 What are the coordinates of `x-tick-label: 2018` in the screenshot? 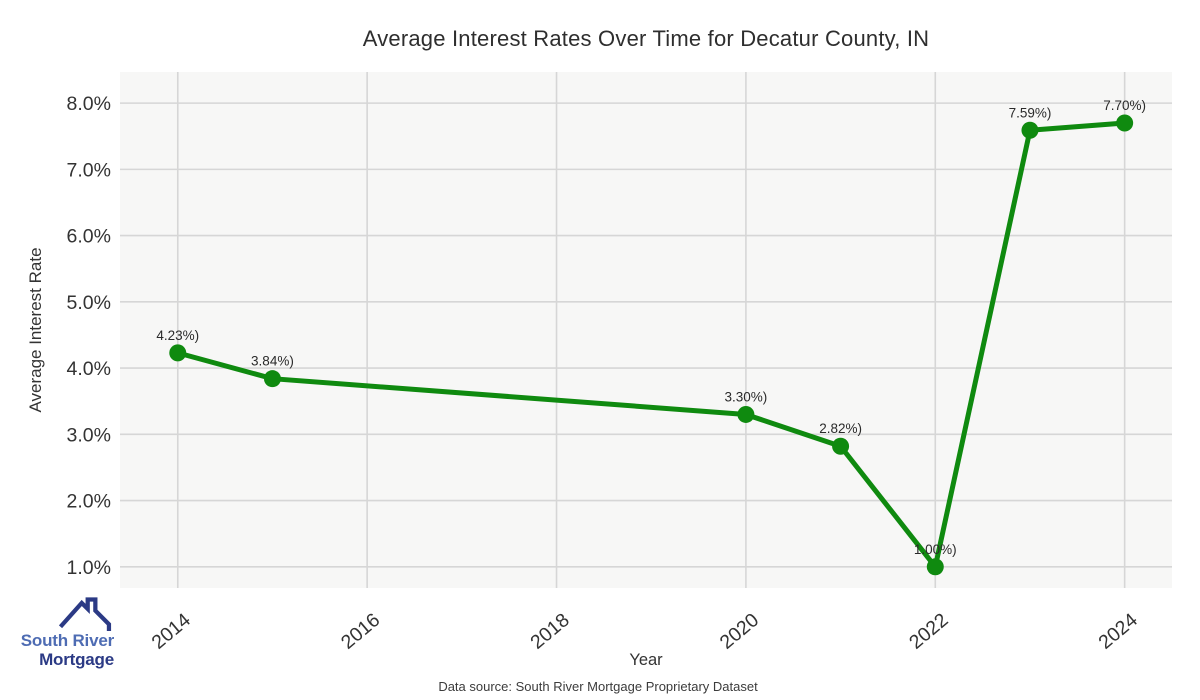 It's located at (549, 631).